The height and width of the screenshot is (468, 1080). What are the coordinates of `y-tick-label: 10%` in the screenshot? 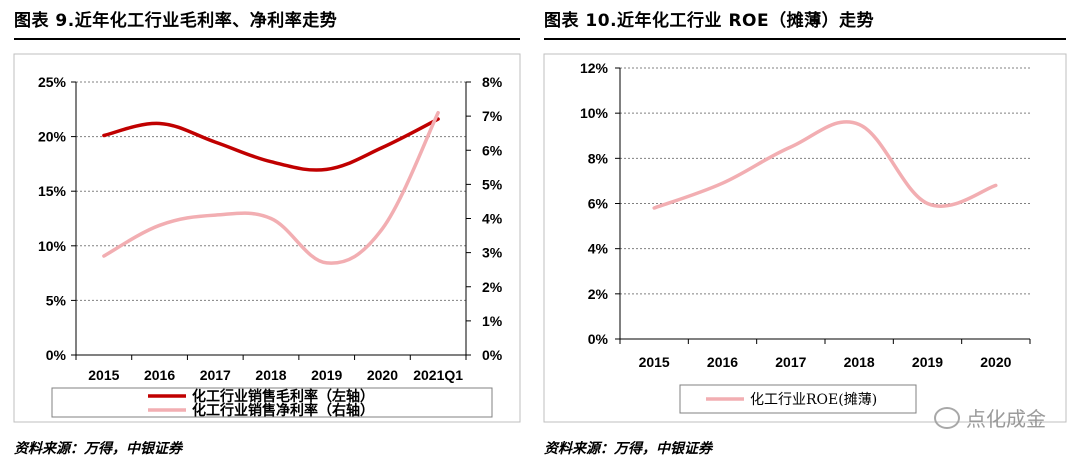 It's located at (594, 113).